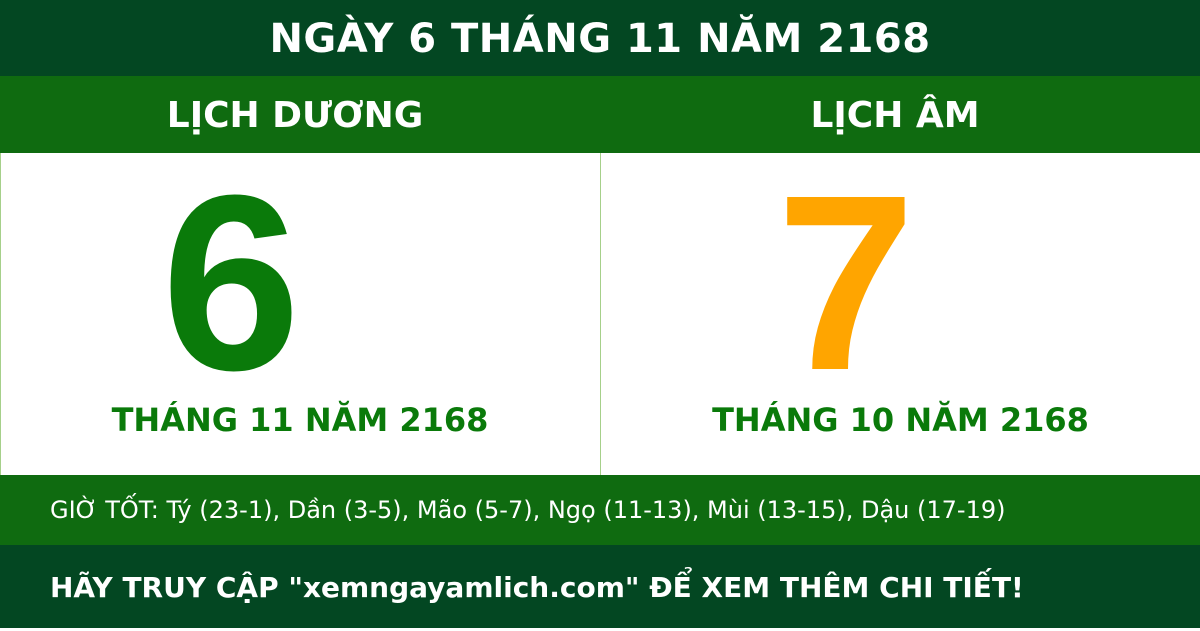  Describe the element at coordinates (295, 115) in the screenshot. I see `solar-heading: LỊCH DƯƠNG` at that location.